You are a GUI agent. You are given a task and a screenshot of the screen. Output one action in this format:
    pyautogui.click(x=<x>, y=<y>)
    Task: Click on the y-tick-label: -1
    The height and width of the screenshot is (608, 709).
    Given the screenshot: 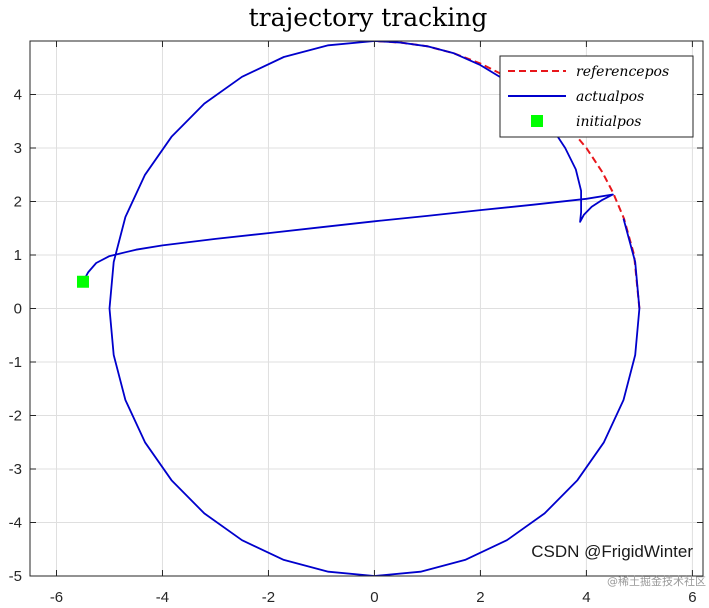 What is the action you would take?
    pyautogui.click(x=15, y=362)
    